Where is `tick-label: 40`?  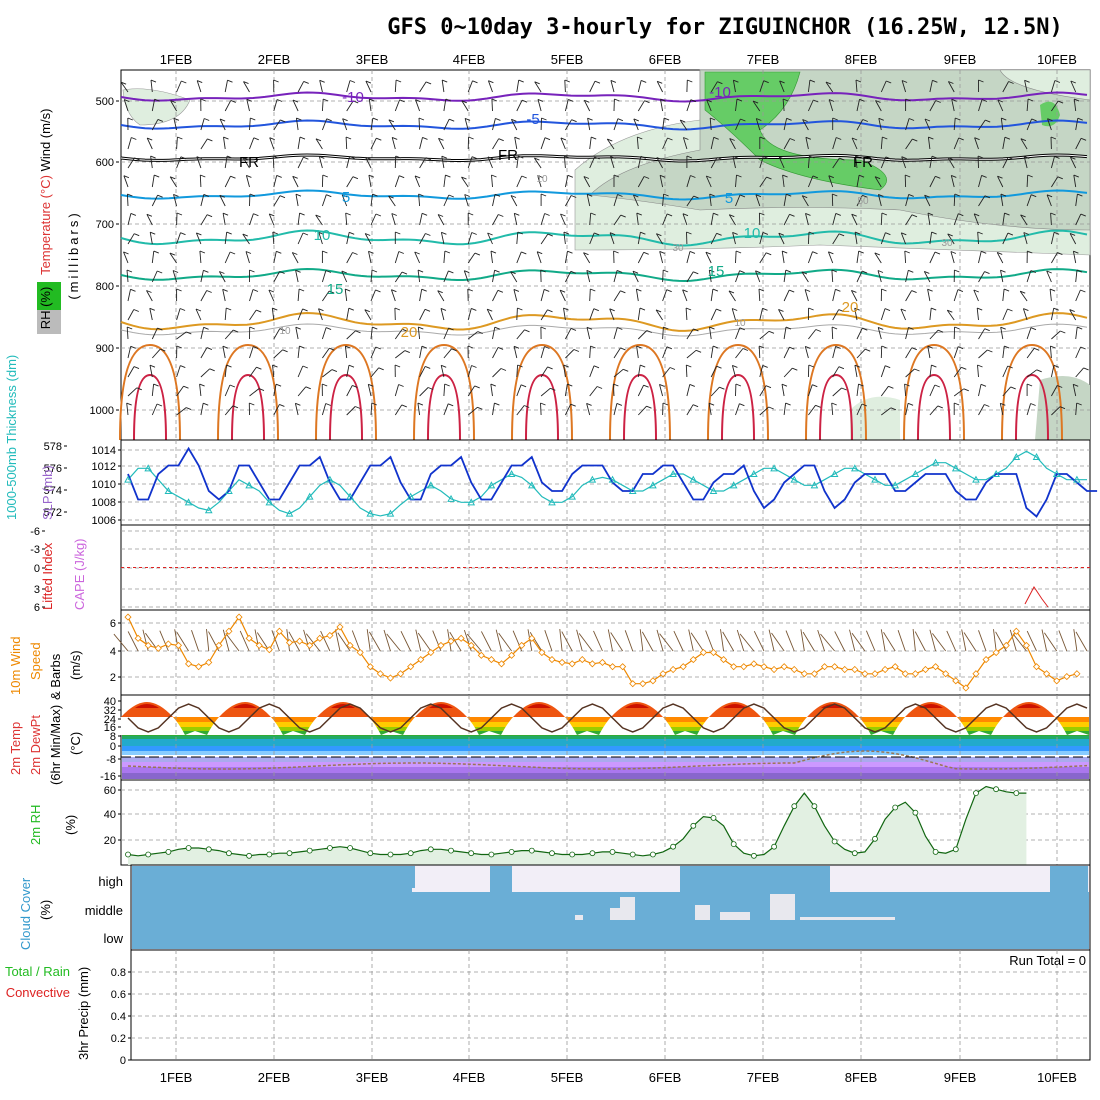 tick-label: 40 is located at coordinates (110, 702).